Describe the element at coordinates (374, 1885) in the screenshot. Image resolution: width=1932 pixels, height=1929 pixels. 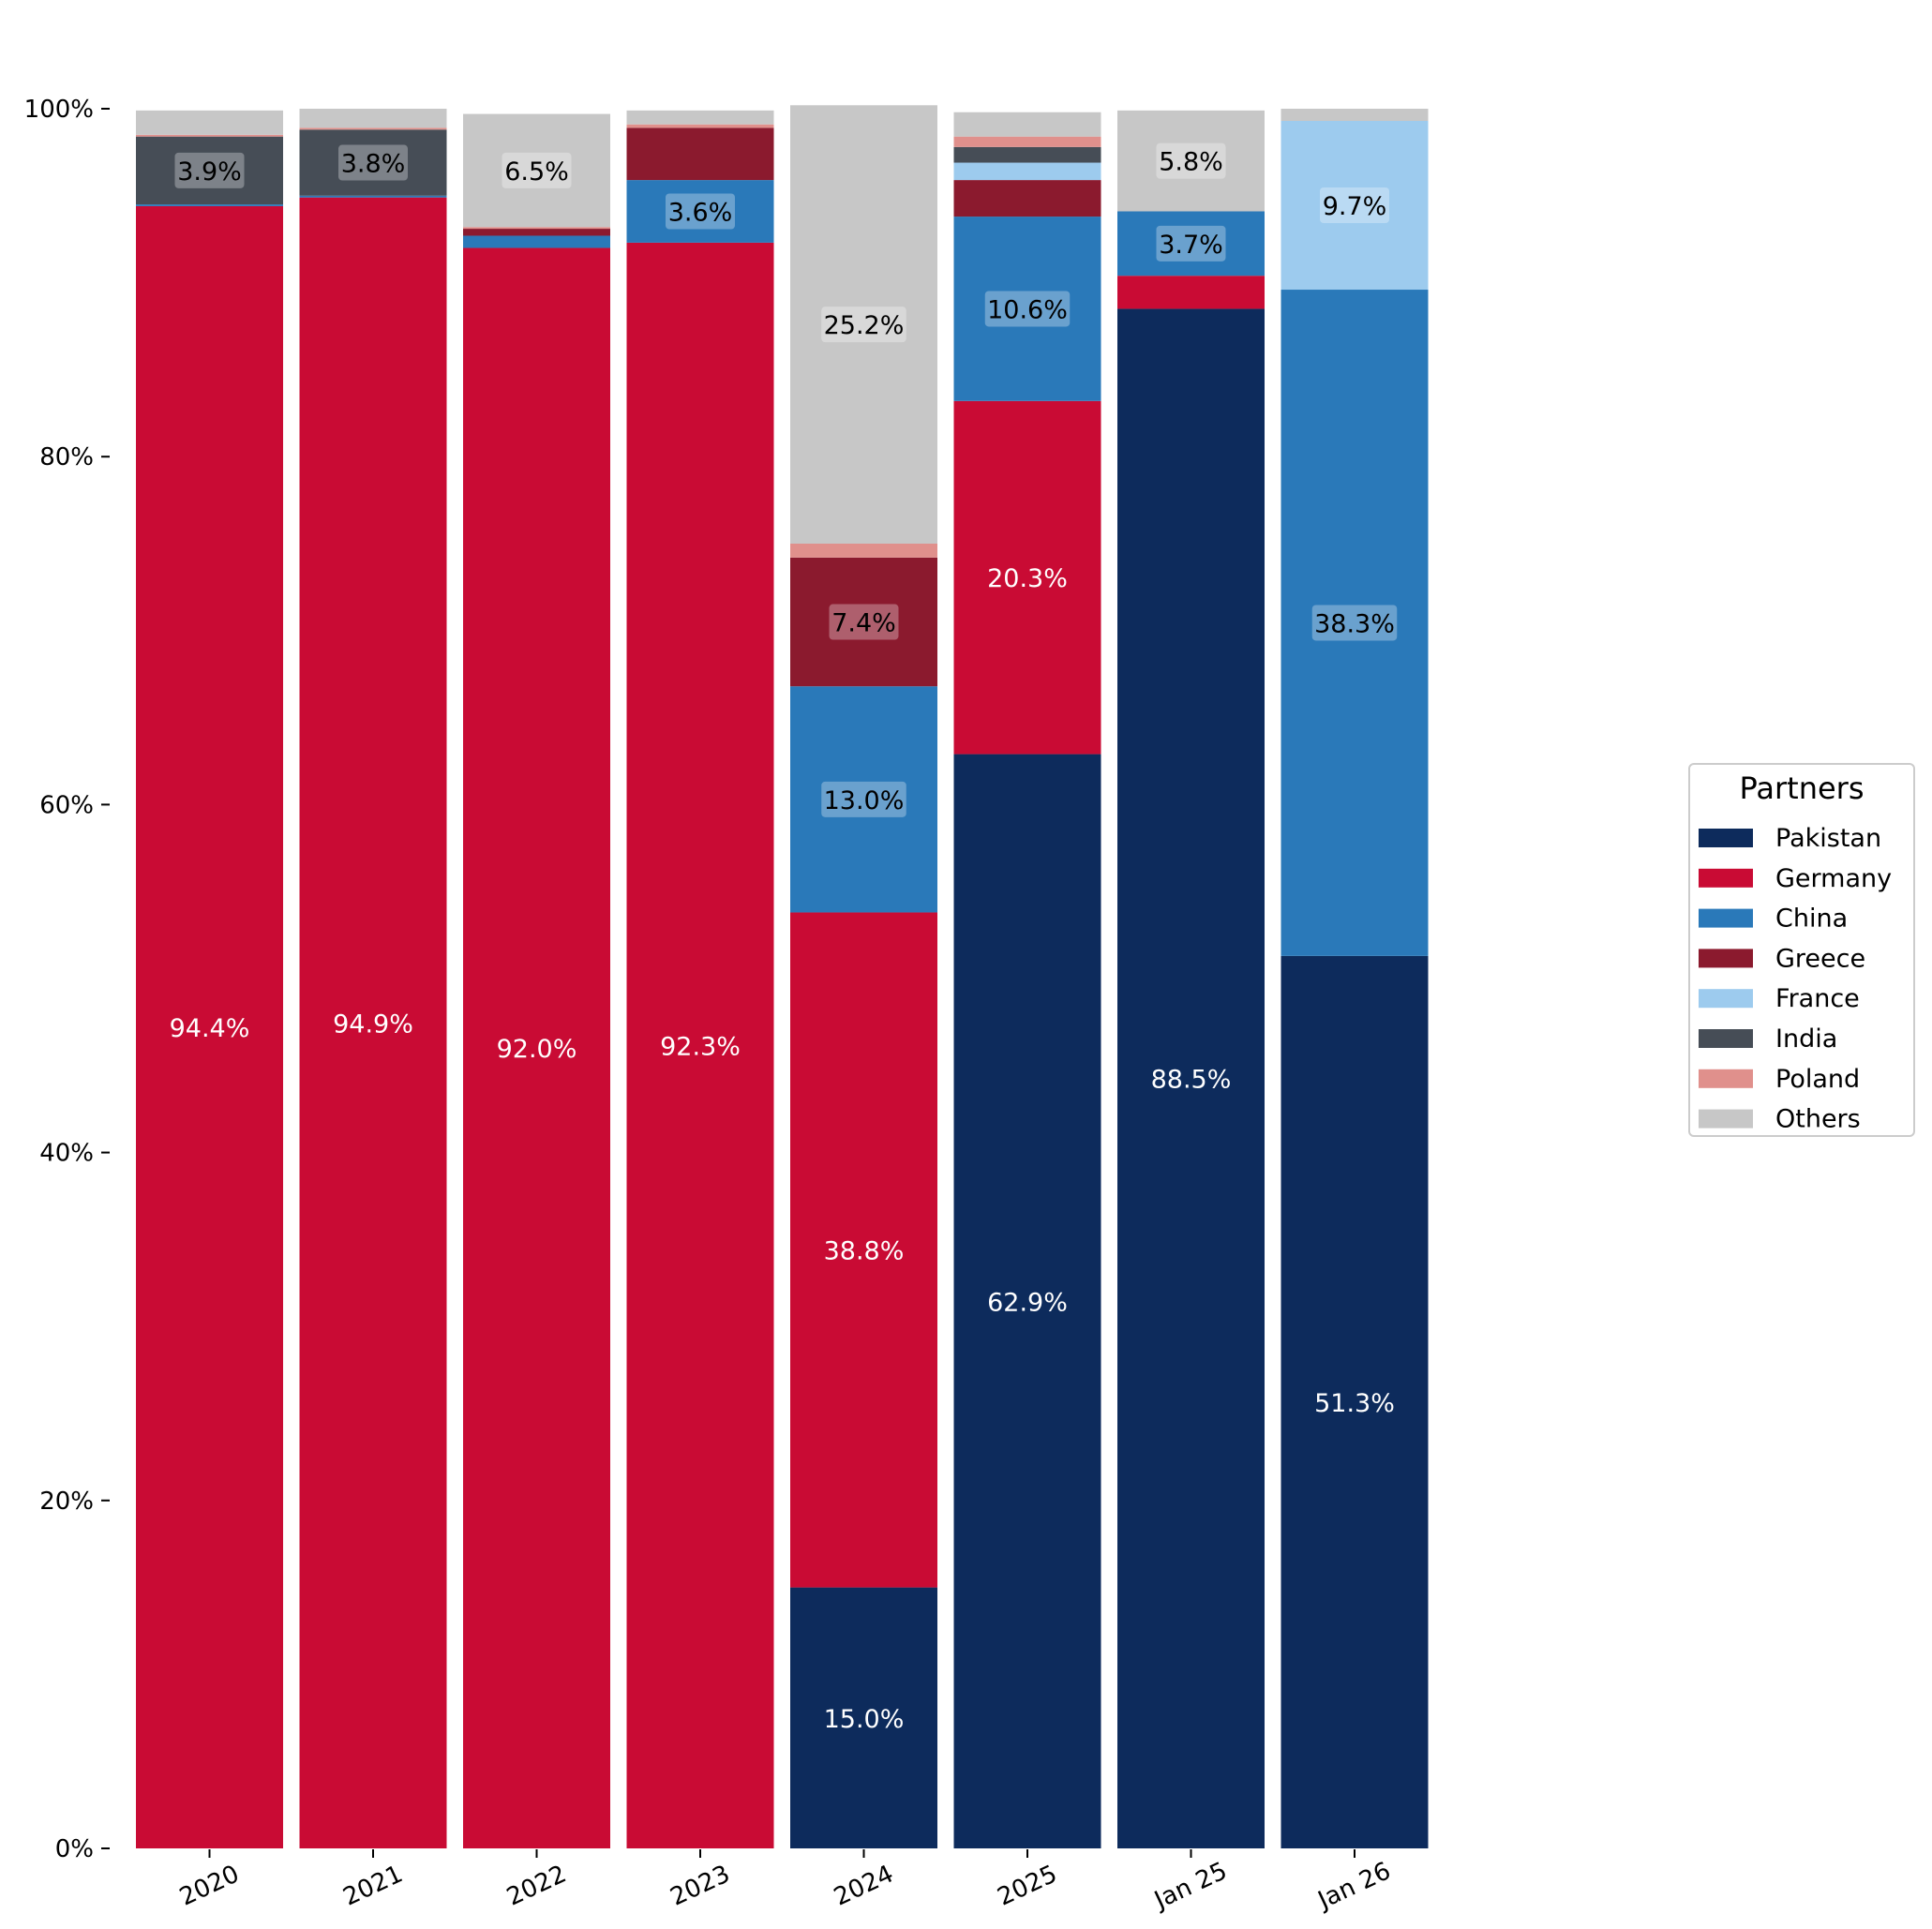
I see `x-tick-label: 2021` at that location.